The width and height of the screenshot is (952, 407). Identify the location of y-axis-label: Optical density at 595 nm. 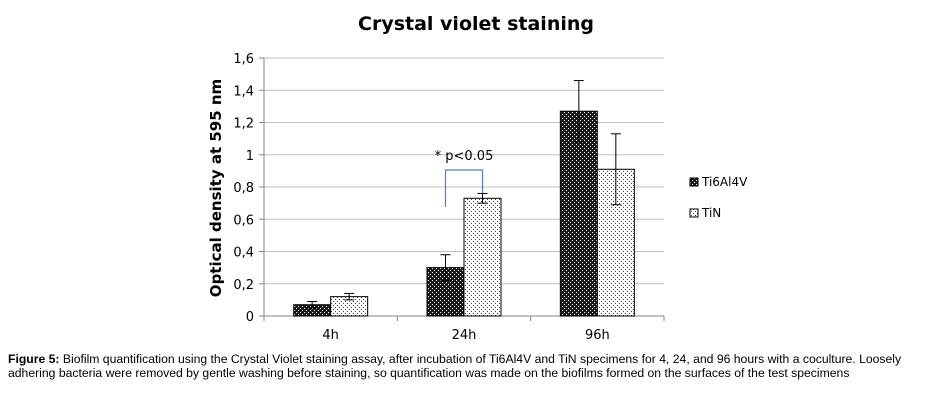
(216, 188).